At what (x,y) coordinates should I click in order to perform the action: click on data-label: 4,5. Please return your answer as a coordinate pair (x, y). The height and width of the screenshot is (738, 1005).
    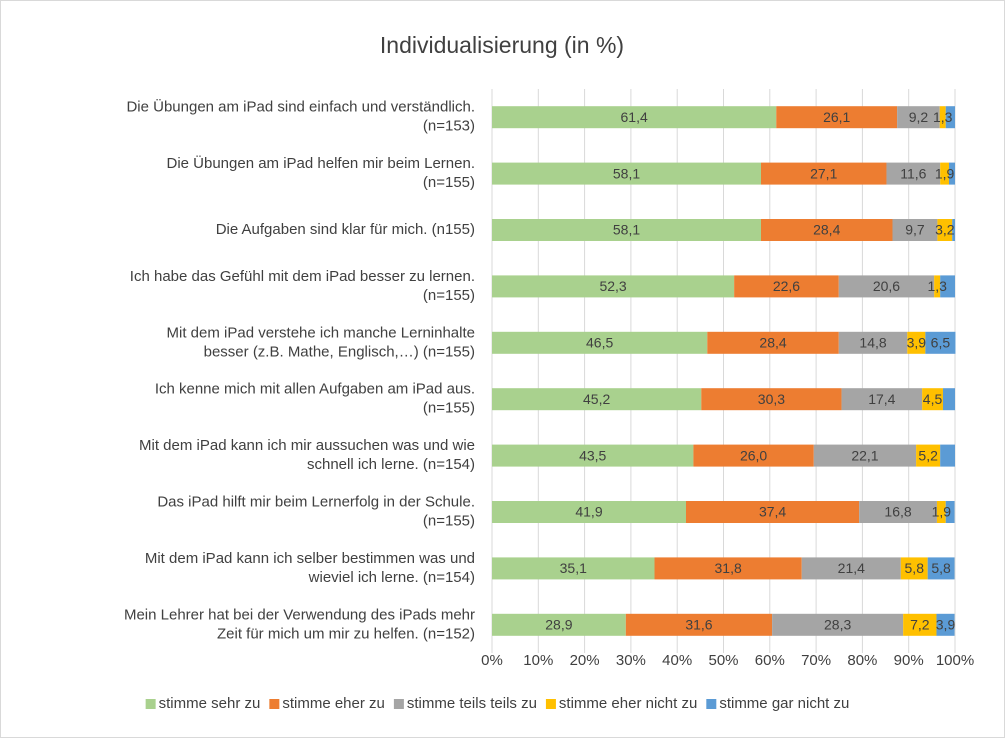
    Looking at the image, I should click on (933, 399).